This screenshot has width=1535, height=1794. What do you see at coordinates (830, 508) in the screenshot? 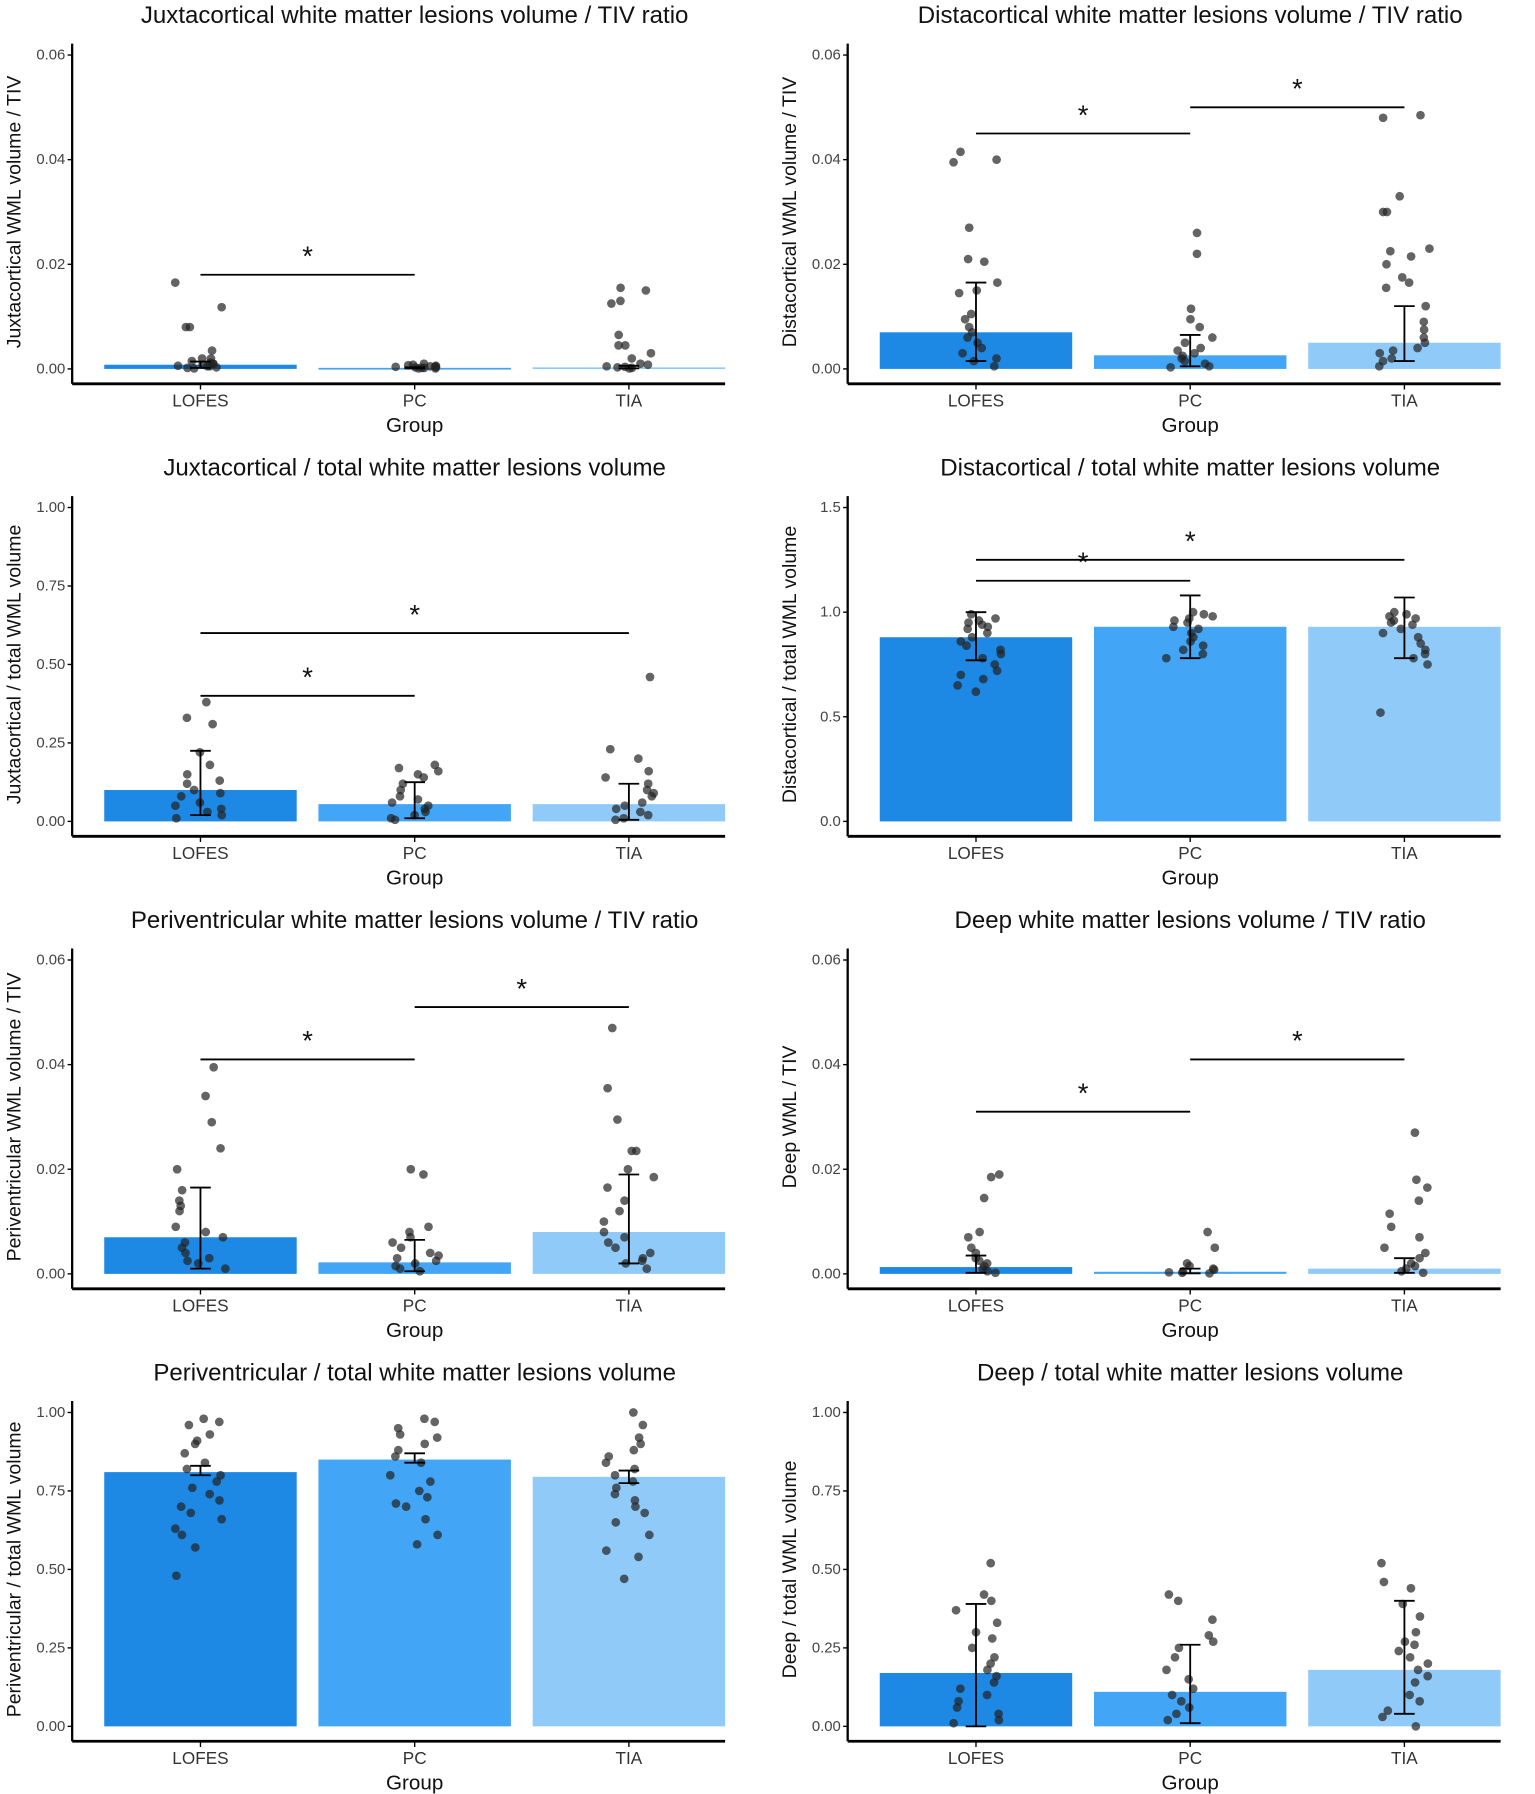
I see `y-tick-label: 1.5` at bounding box center [830, 508].